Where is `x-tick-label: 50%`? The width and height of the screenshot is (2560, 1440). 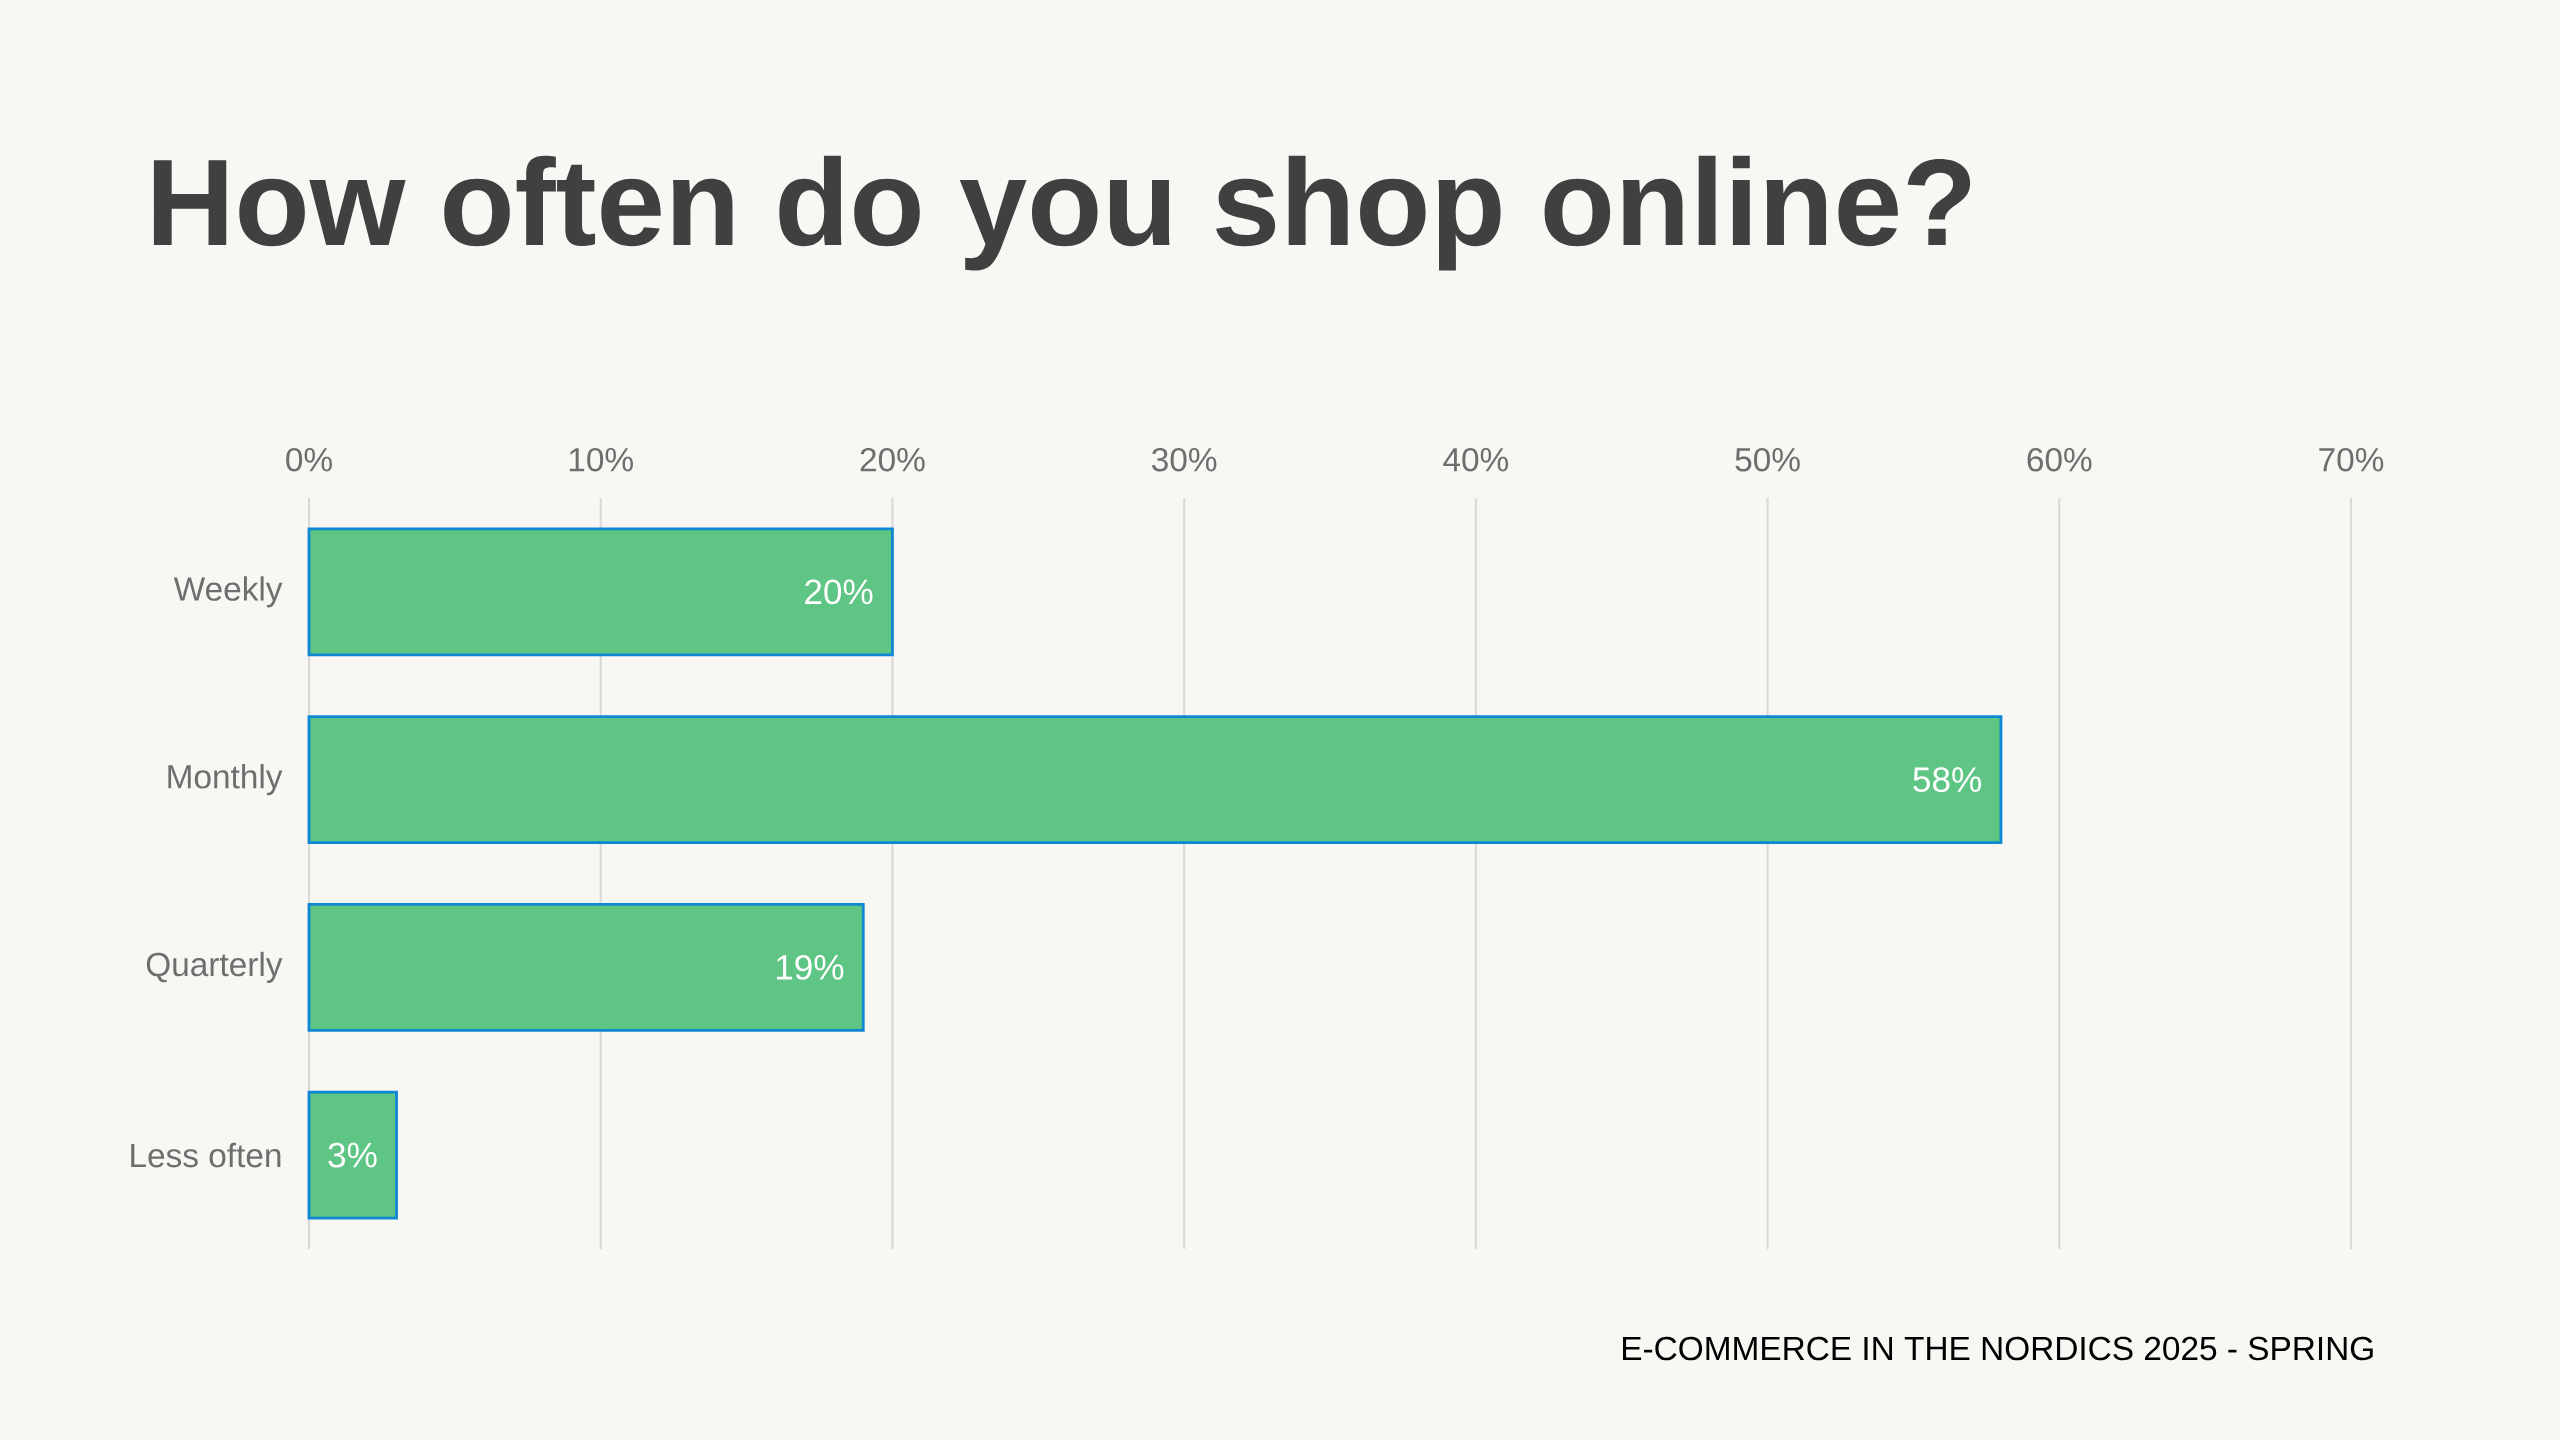 x-tick-label: 50% is located at coordinates (1767, 459).